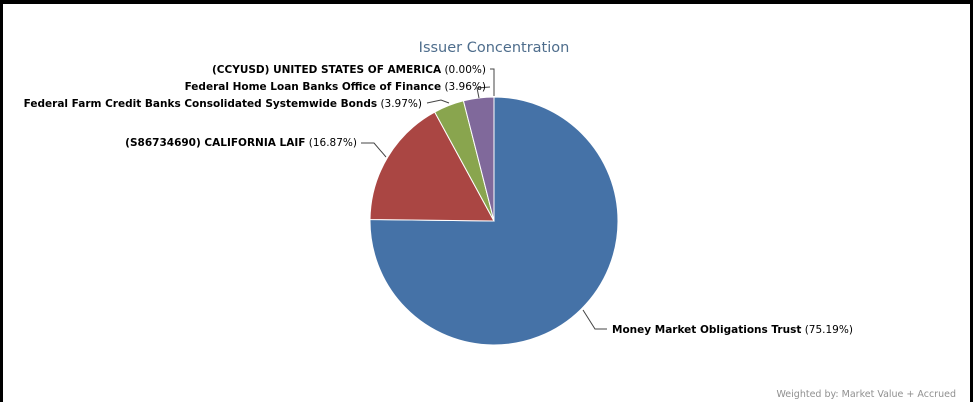  I want to click on weighted-by-footnote: Weighted by: Market Value + Accrued, so click(866, 394).